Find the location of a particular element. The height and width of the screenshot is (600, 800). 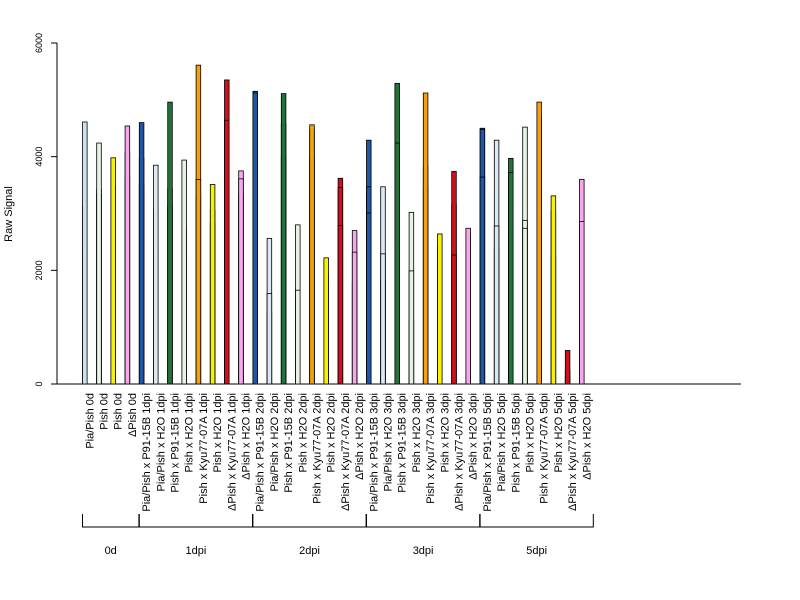

x-tick-label: Pish x Kyu77-07A 3dpi is located at coordinates (431, 448).